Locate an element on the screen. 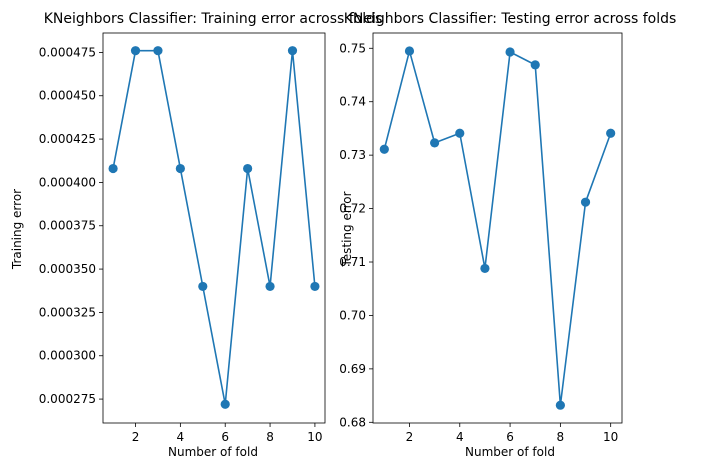 Image resolution: width=717 pixels, height=470 pixels. y-tick-label: 0.68 is located at coordinates (352, 422).